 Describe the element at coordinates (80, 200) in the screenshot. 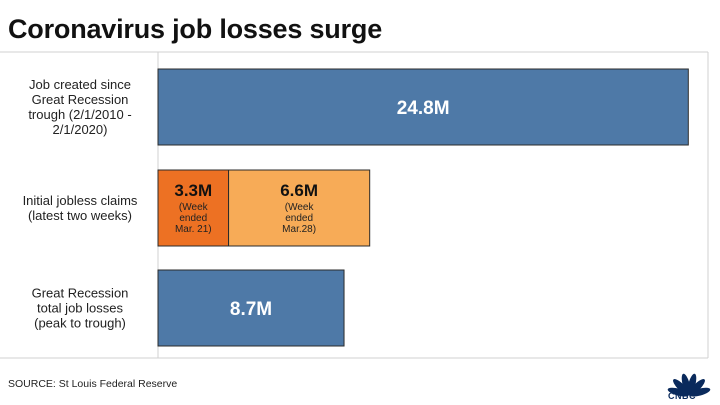

I see `category-label-line: Initial jobless claims` at that location.